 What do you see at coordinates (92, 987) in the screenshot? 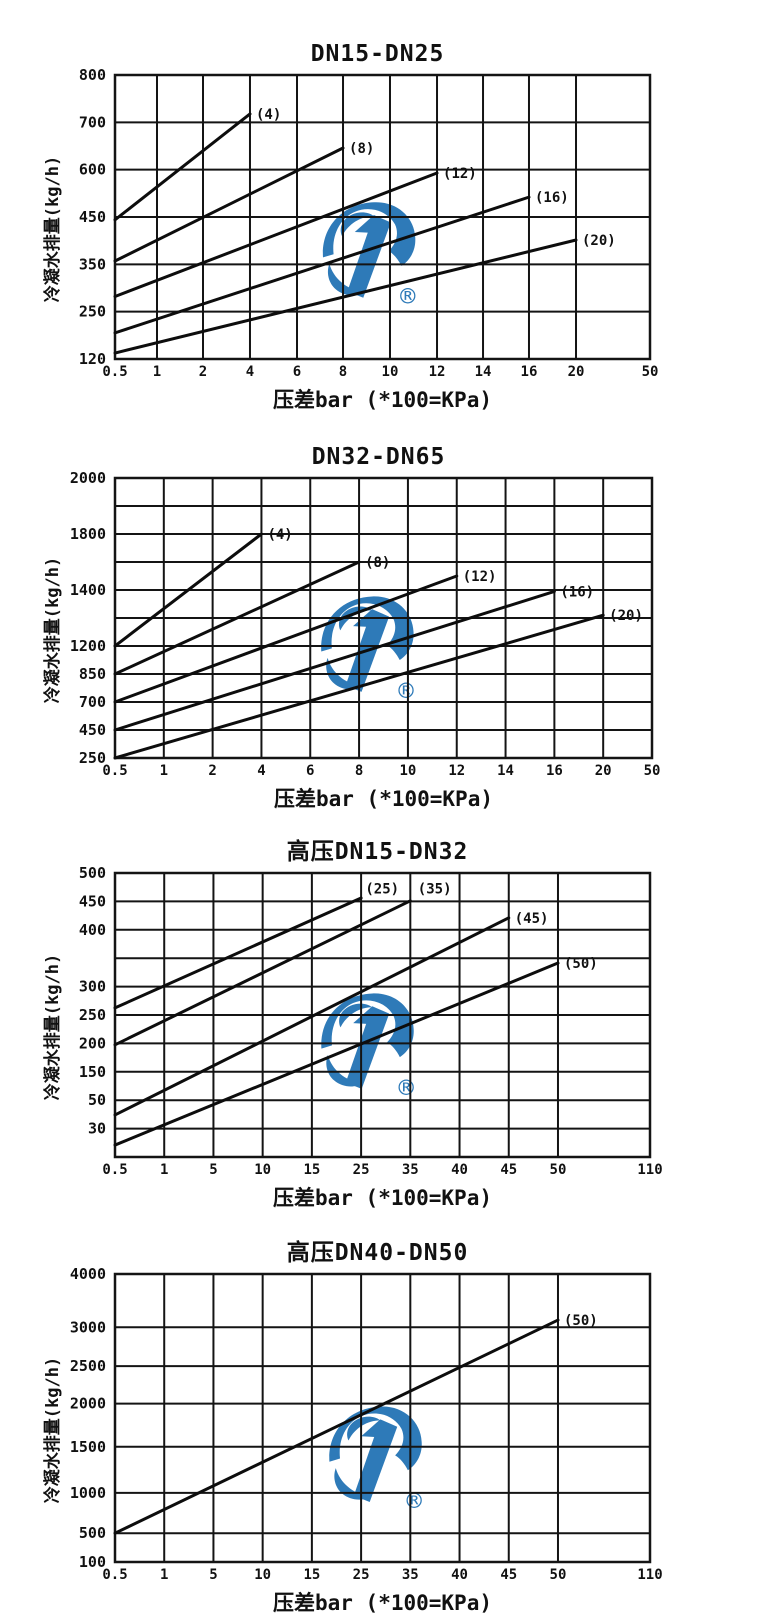
I see `y-tick-label-300: 300` at bounding box center [92, 987].